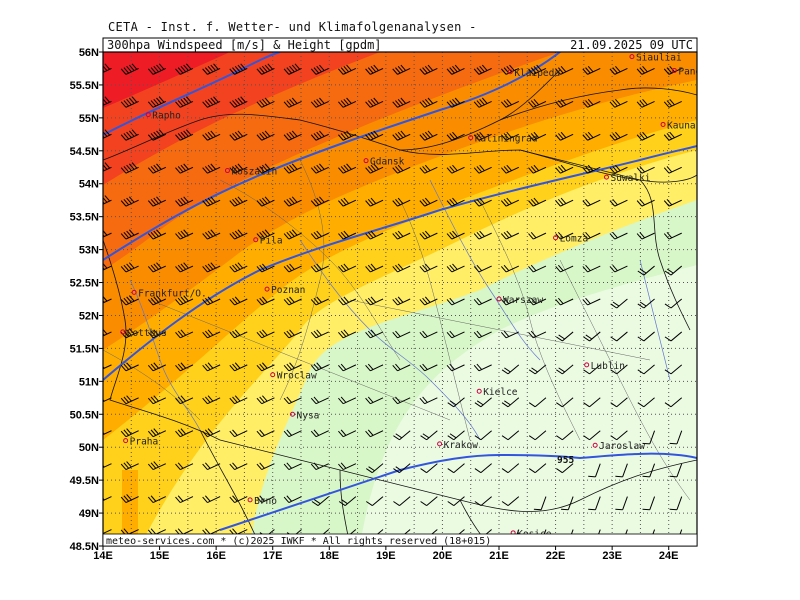 This screenshot has width=800, height=600. What do you see at coordinates (130, 508) in the screenshot?
I see `band-orange-strip` at bounding box center [130, 508].